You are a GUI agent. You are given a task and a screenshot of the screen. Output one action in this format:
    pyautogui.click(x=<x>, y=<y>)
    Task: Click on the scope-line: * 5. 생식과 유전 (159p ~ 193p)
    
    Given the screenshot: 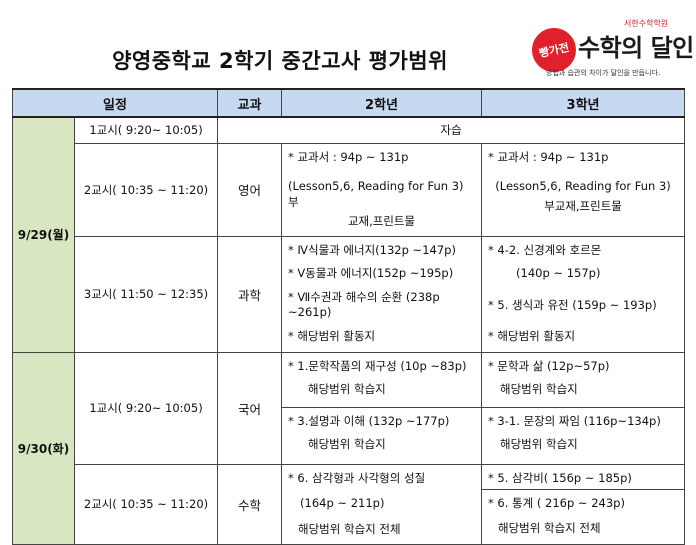 What is the action you would take?
    pyautogui.click(x=572, y=304)
    